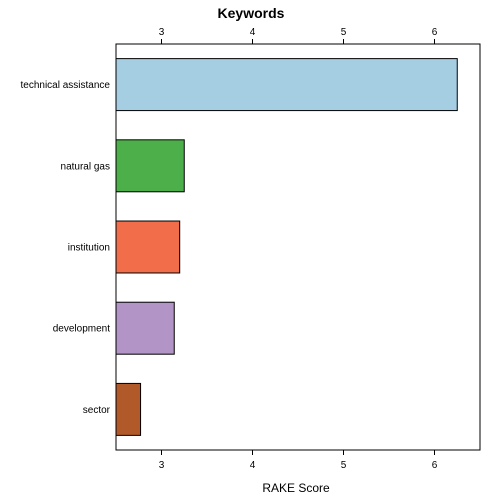  I want to click on category-label: development, so click(81, 329).